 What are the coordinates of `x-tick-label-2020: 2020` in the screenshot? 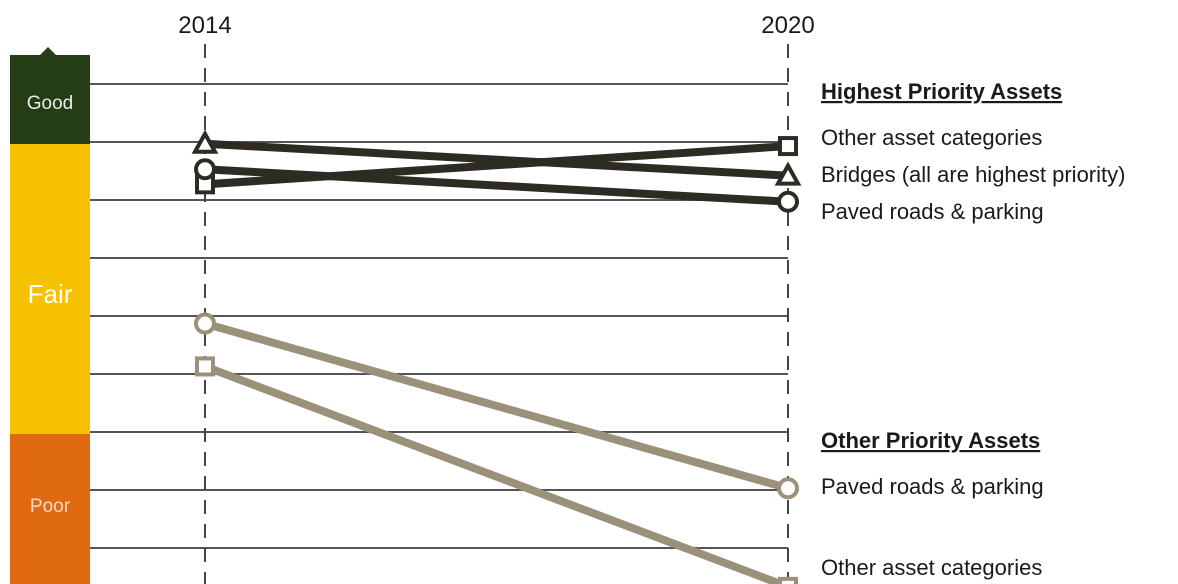 It's located at (787, 25).